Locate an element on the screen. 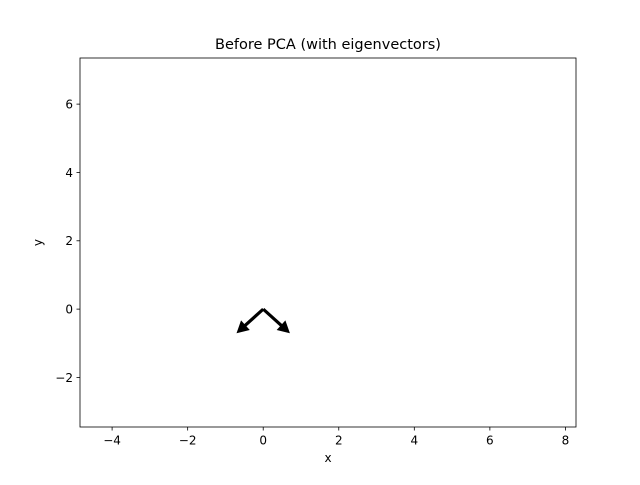 This screenshot has height=485, width=640. y-tick-label: 6 is located at coordinates (69, 104).